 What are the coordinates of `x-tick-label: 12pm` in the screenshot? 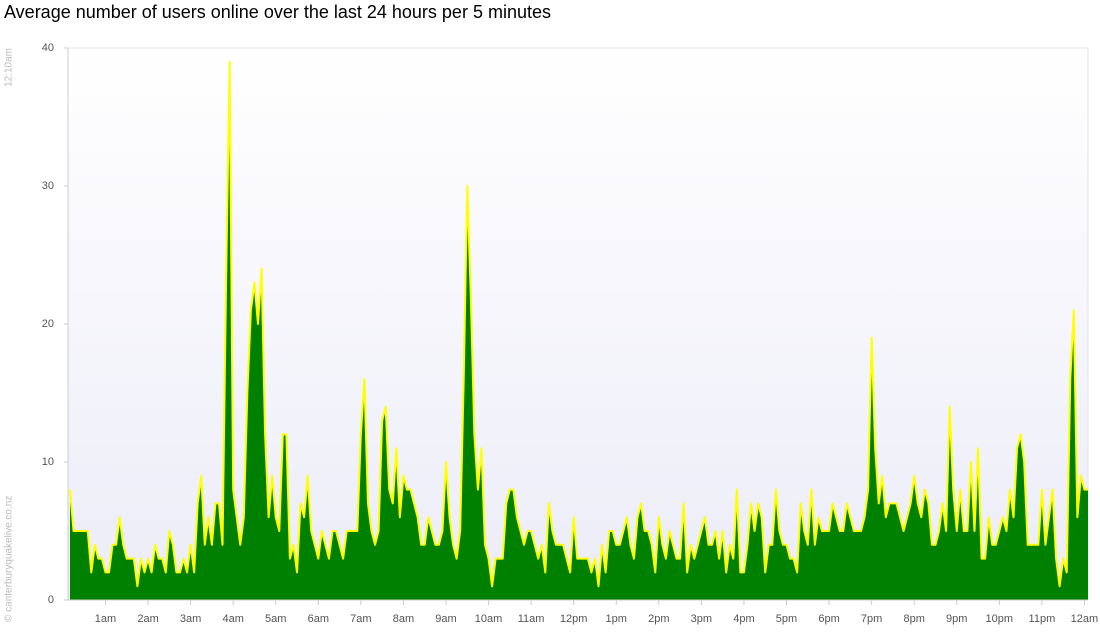 It's located at (574, 619).